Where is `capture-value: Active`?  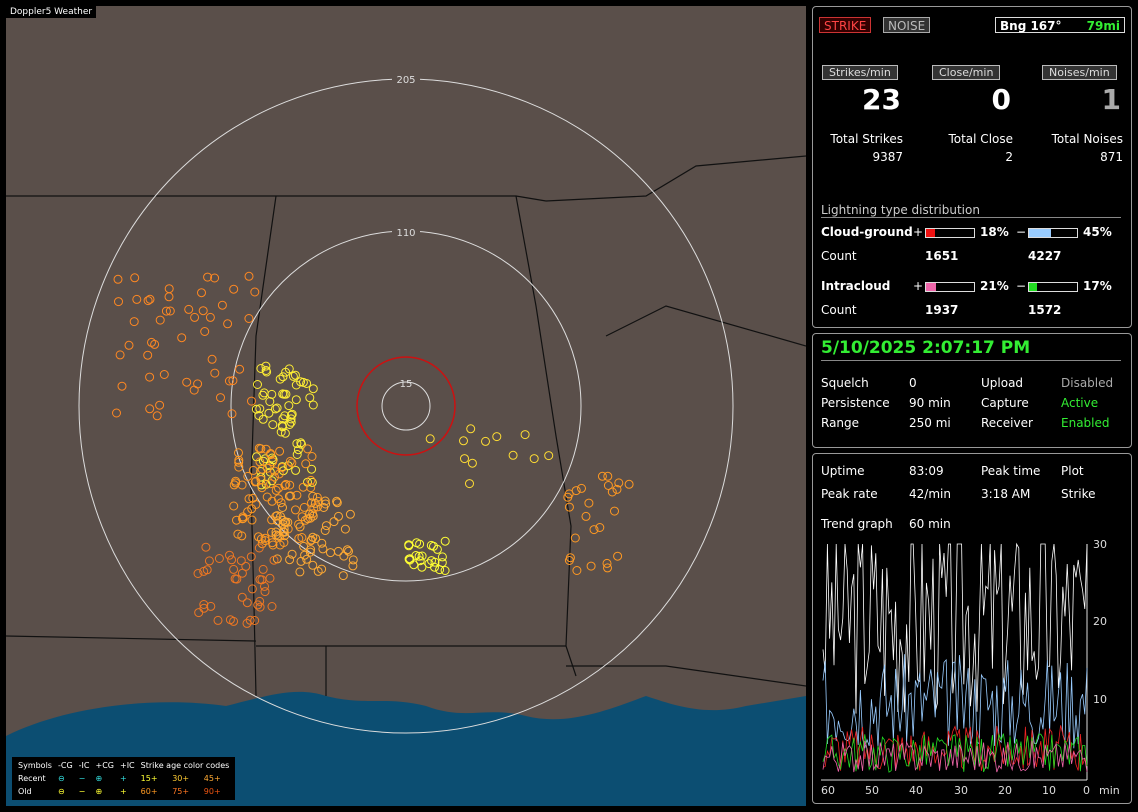
capture-value: Active is located at coordinates (1080, 403).